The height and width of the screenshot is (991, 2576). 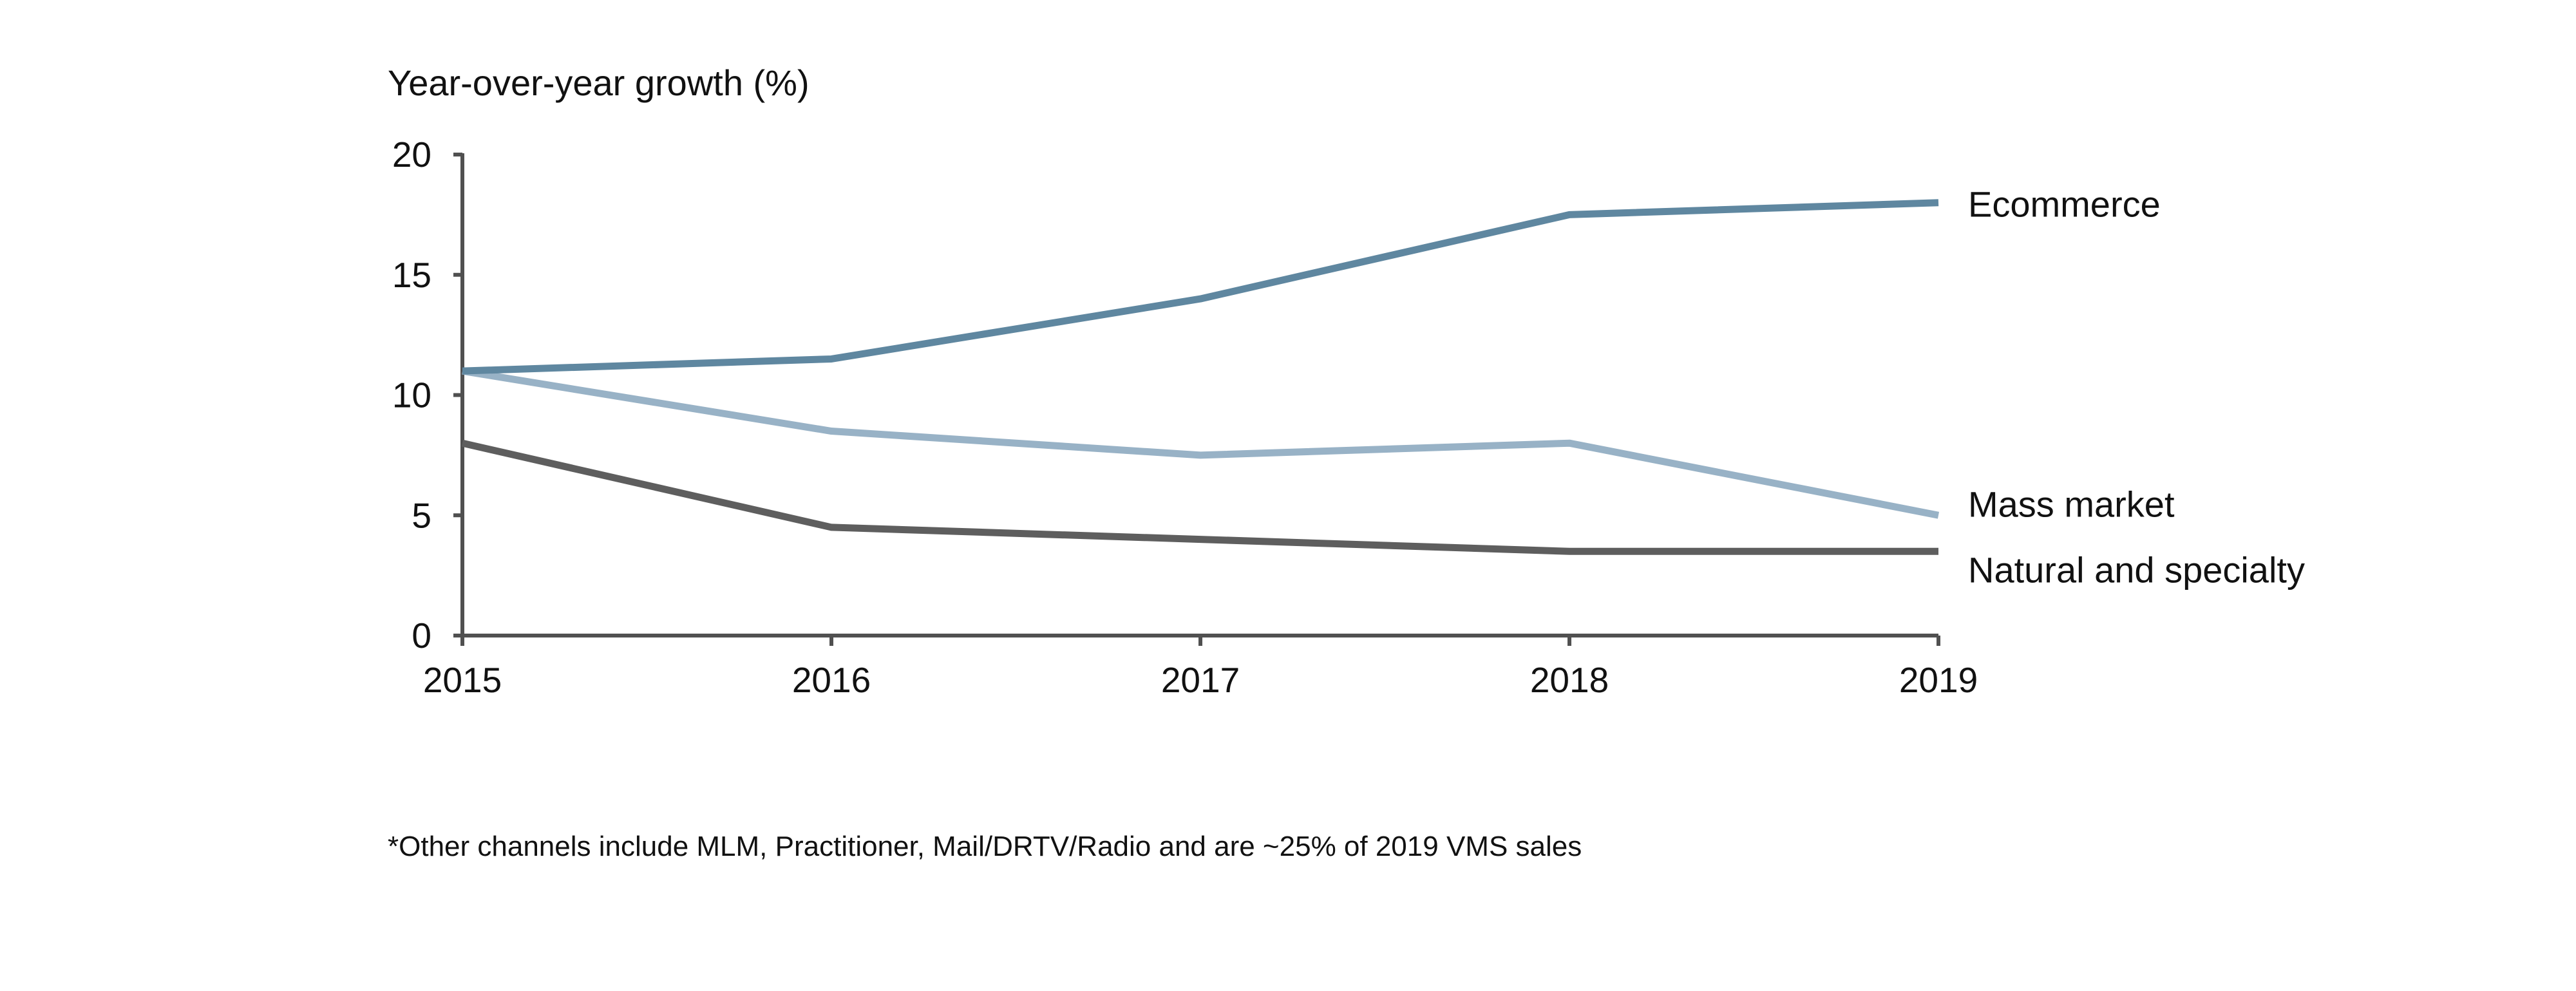 I want to click on series-line-ecommerce, so click(x=1200, y=287).